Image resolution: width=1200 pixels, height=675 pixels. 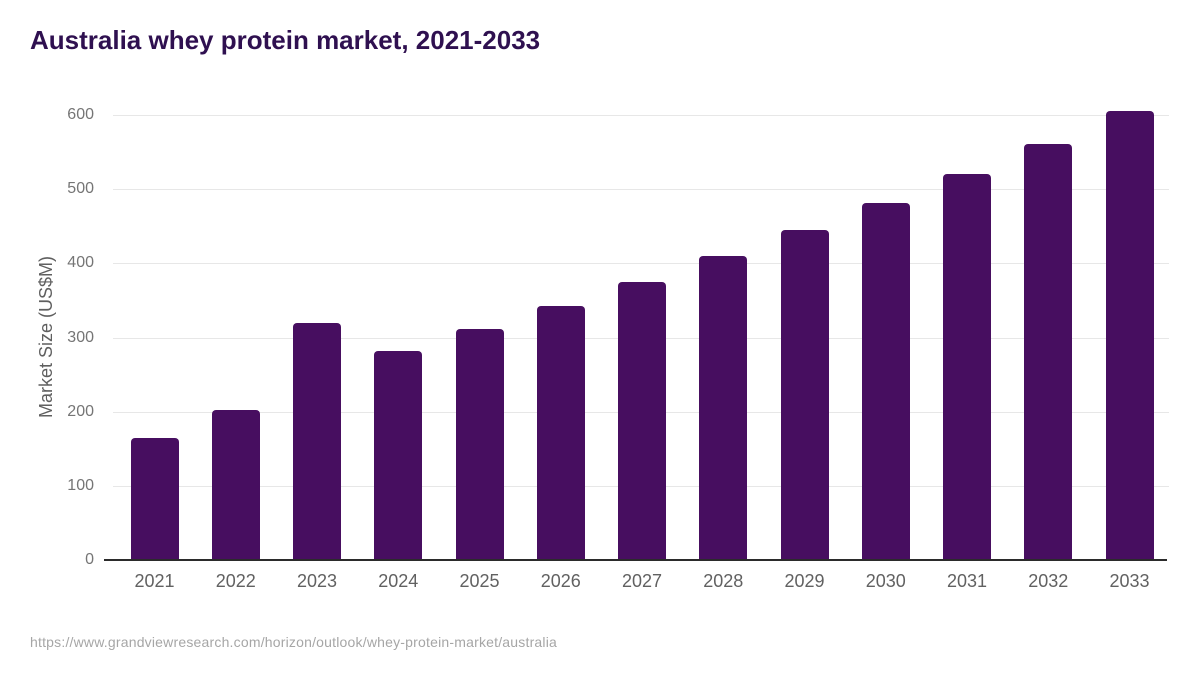 I want to click on x-tick-label-2033: 2033, so click(x=1129, y=581).